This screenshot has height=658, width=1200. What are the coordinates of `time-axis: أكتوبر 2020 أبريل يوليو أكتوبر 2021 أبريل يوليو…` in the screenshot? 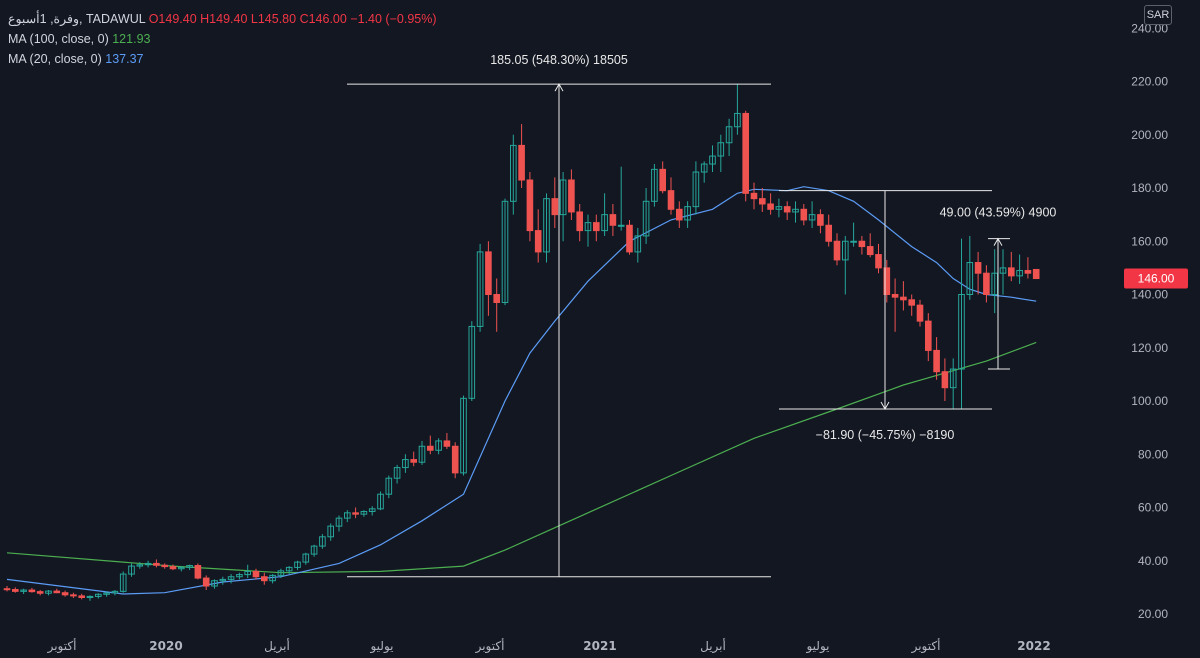 It's located at (549, 646).